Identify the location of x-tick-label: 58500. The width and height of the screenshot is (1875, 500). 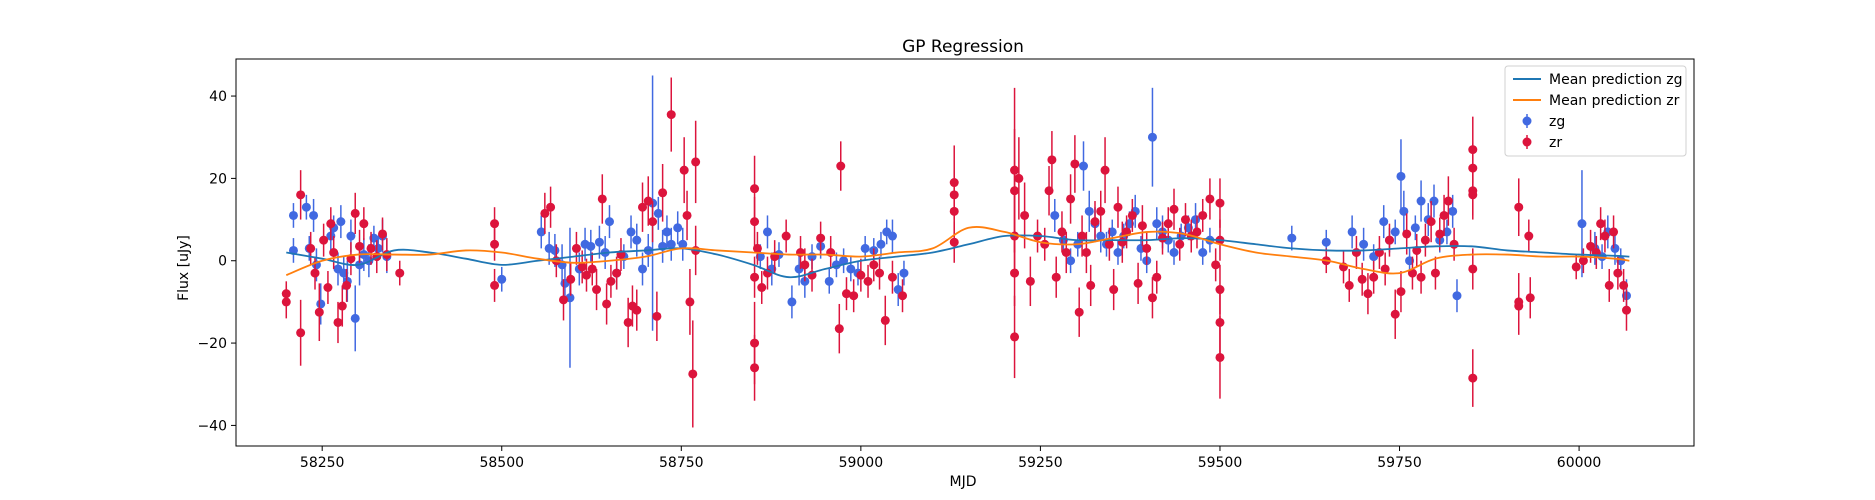
(501, 463).